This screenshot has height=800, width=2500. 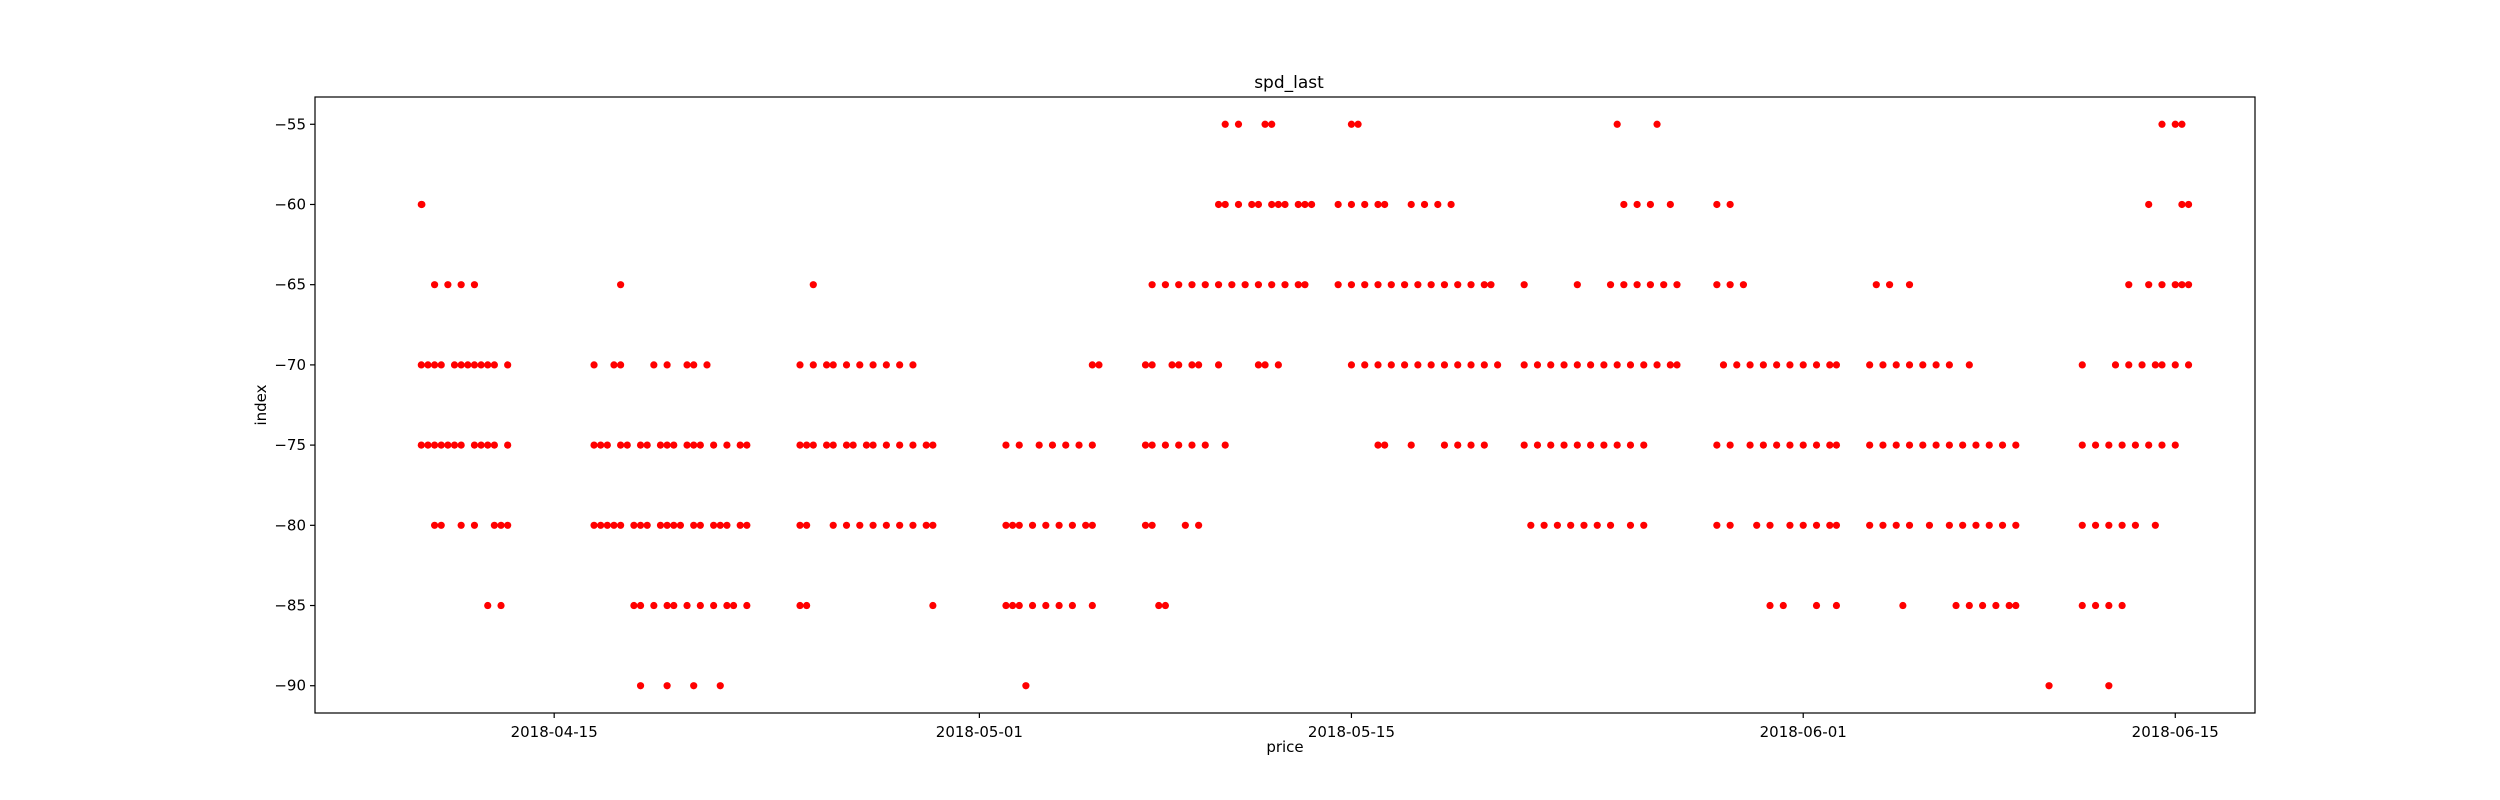 I want to click on y-tick-label: −80, so click(x=290, y=525).